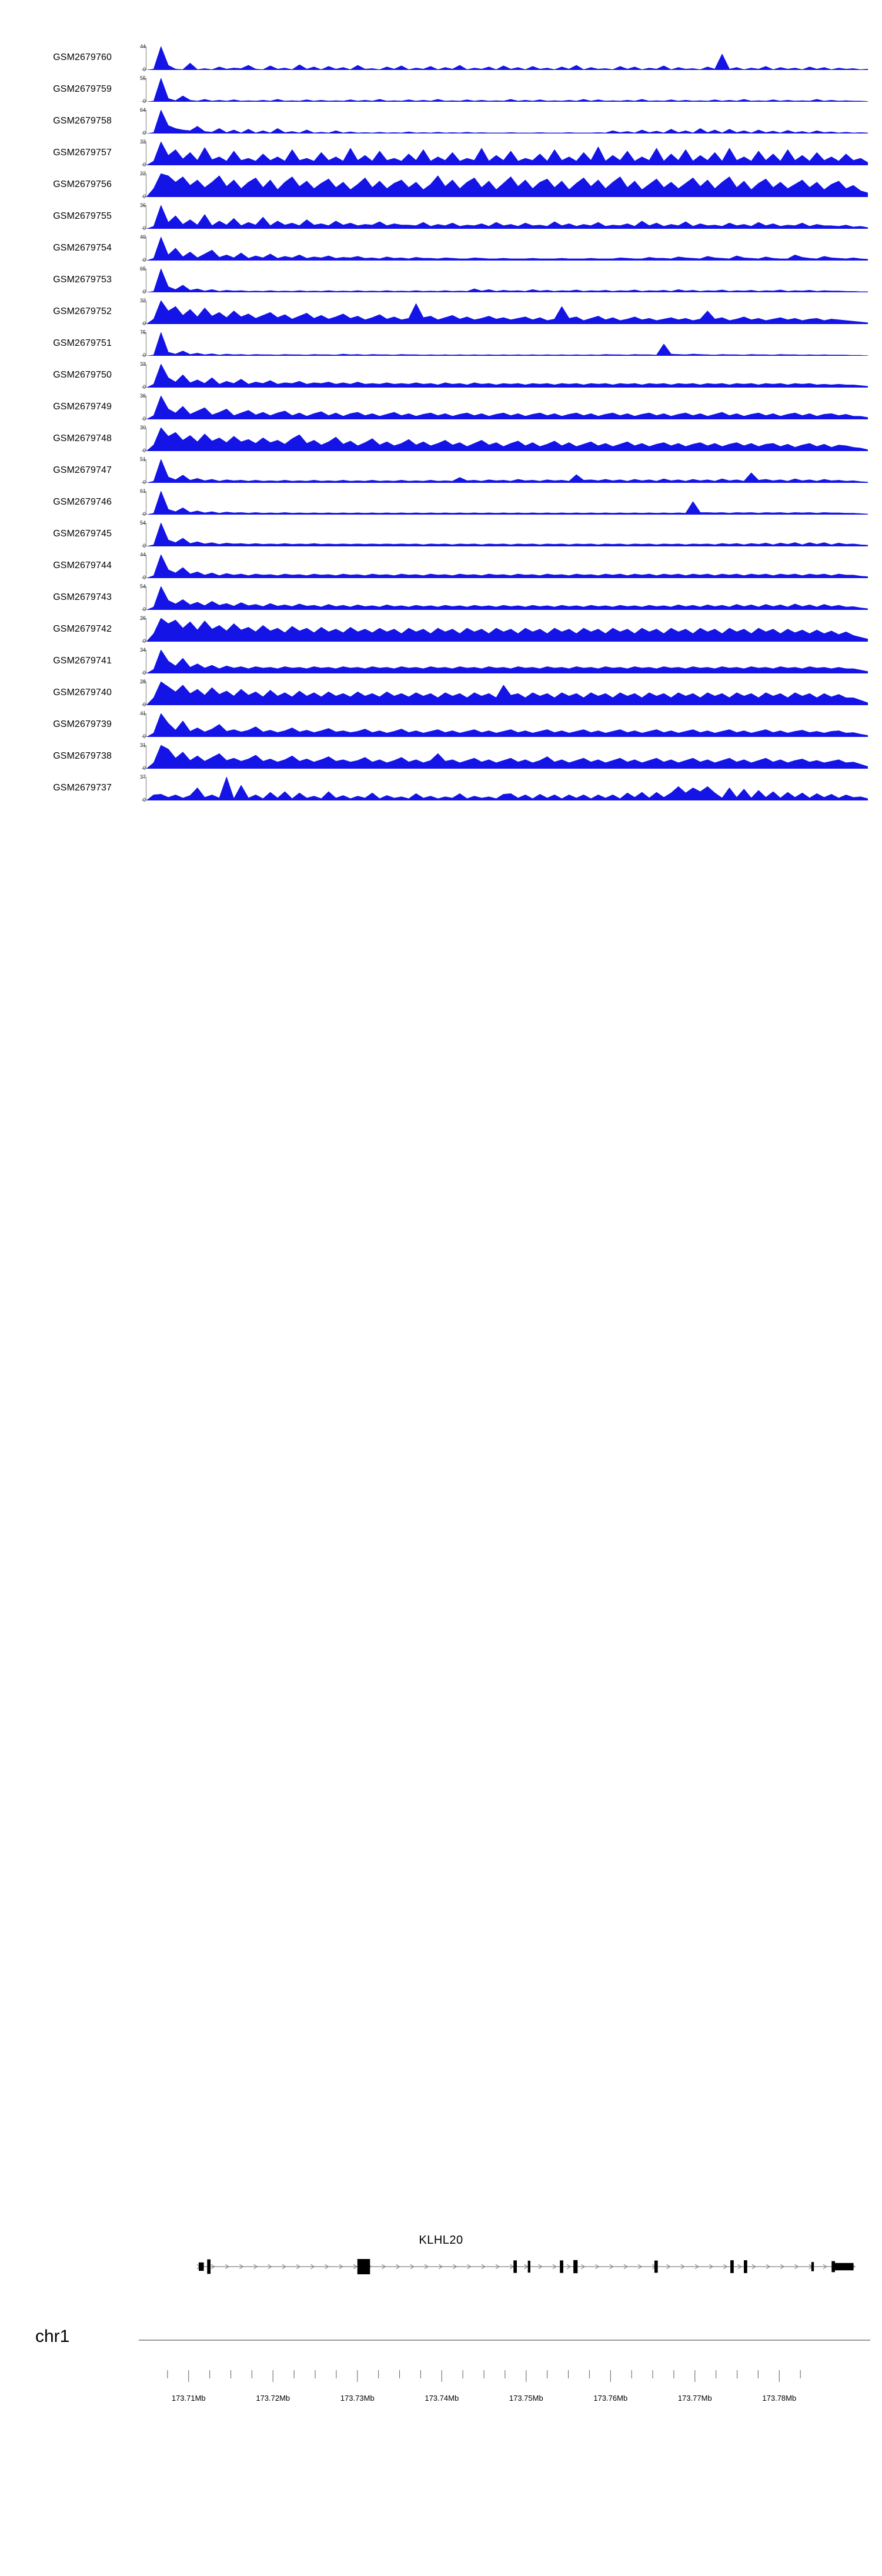 The height and width of the screenshot is (2576, 882). I want to click on coverage-track: GSM2679749360, so click(441, 407).